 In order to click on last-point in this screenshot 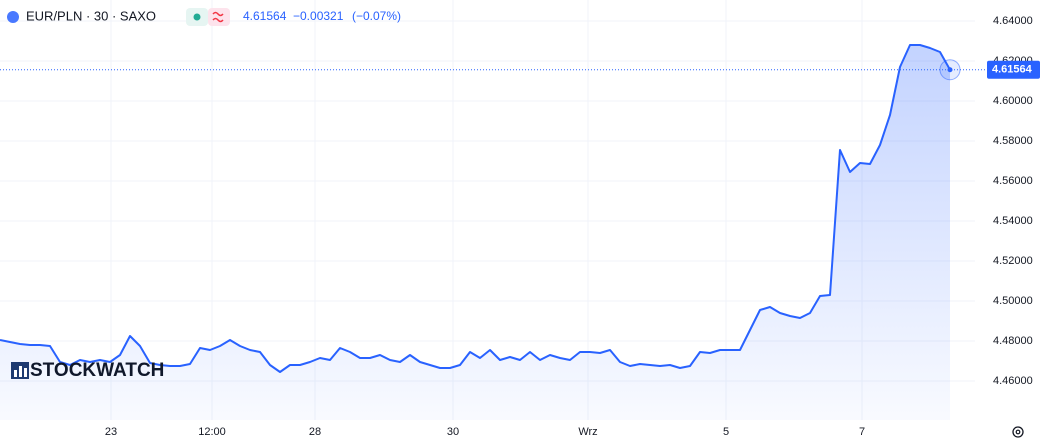, I will do `click(950, 70)`.